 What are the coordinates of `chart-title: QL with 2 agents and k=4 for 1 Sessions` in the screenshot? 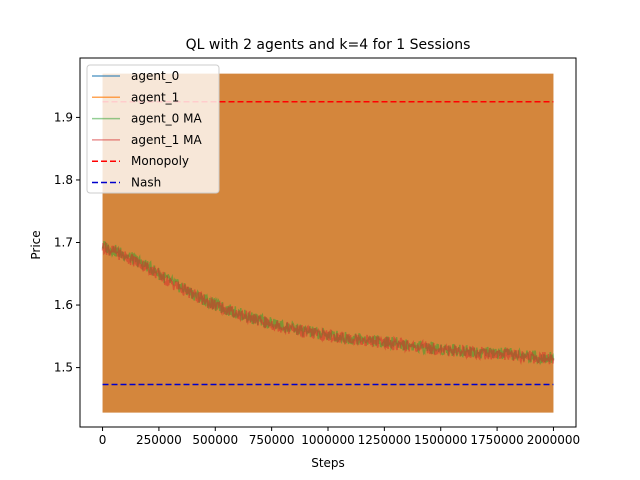 It's located at (328, 45).